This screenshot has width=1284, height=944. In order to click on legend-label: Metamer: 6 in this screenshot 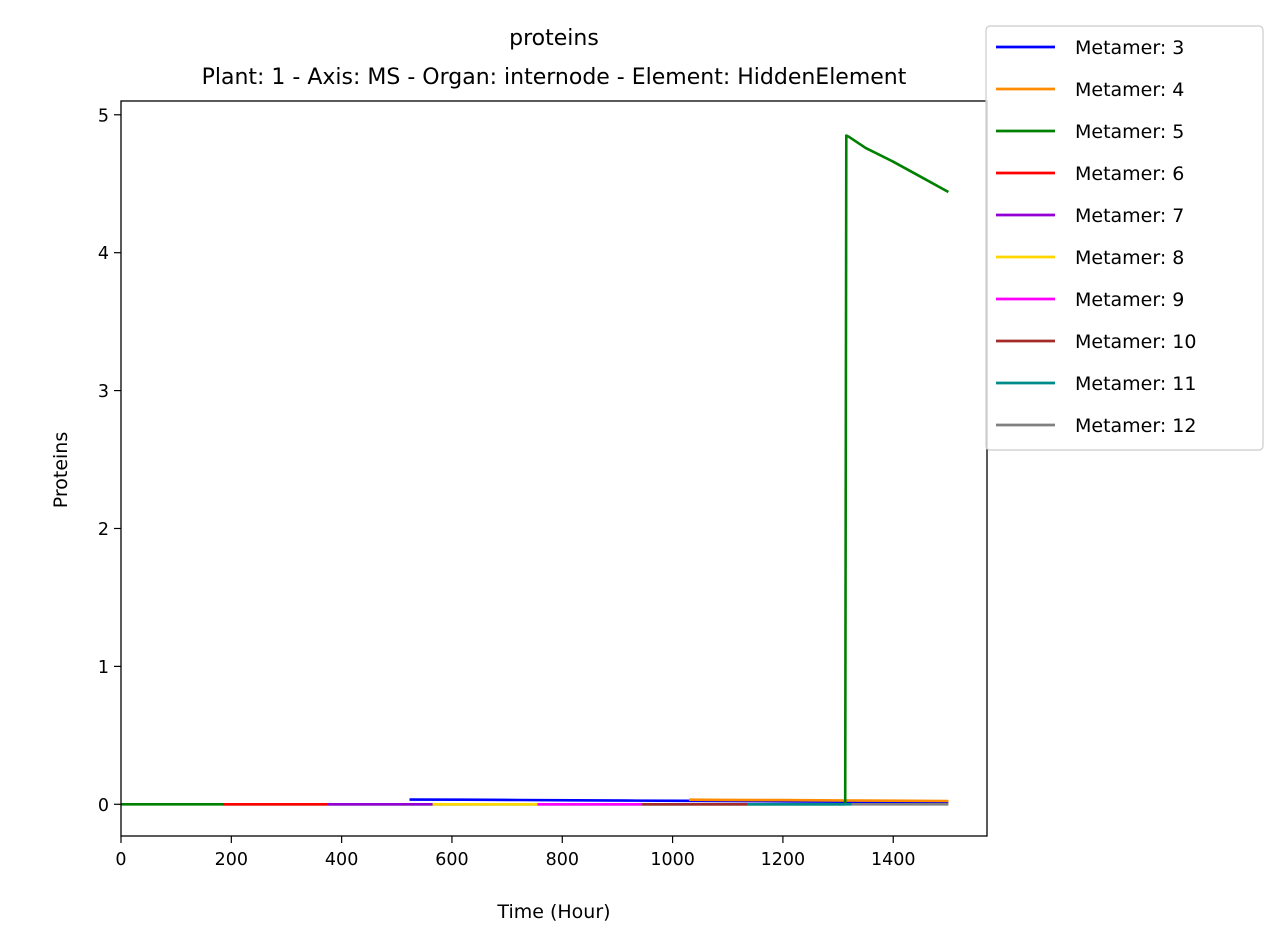, I will do `click(1129, 174)`.